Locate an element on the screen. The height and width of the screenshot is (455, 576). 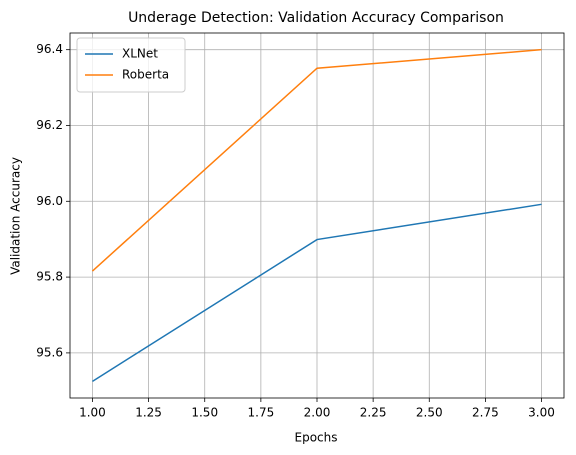
y-axis-label: Validation Accuracy is located at coordinates (16, 216).